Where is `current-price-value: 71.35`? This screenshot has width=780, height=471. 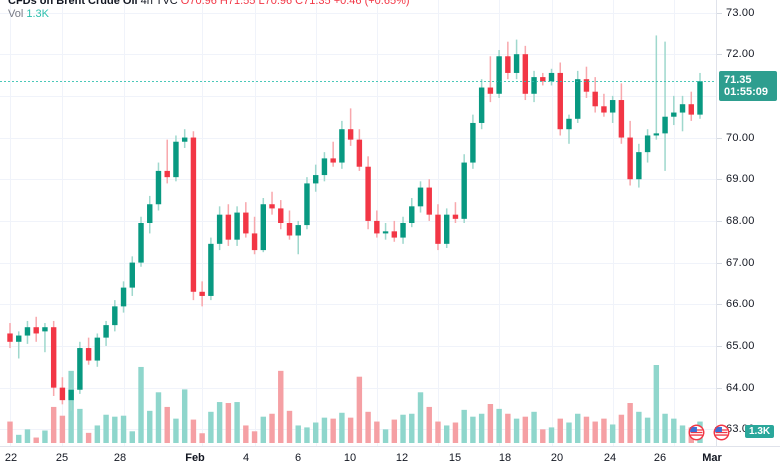 current-price-value: 71.35 is located at coordinates (738, 80).